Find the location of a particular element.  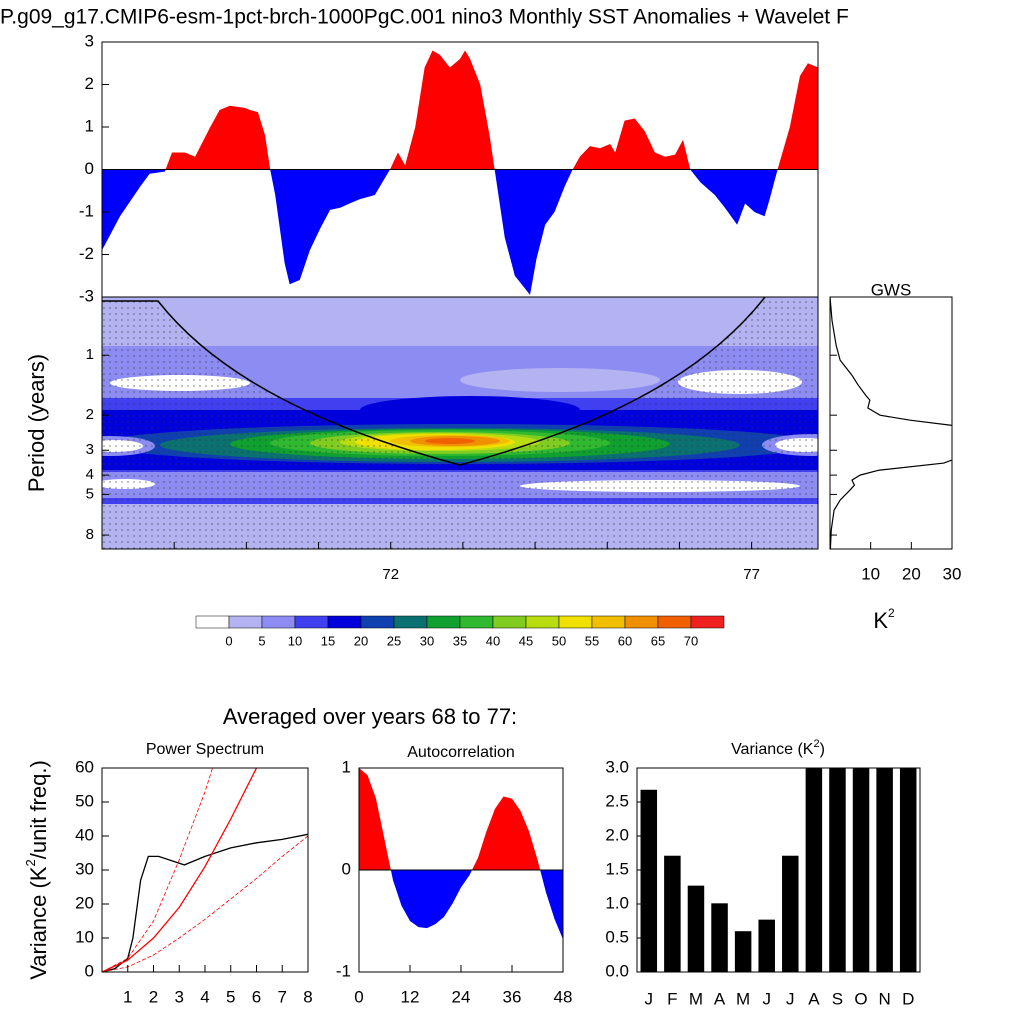

x-tick-label: 24 is located at coordinates (461, 996).